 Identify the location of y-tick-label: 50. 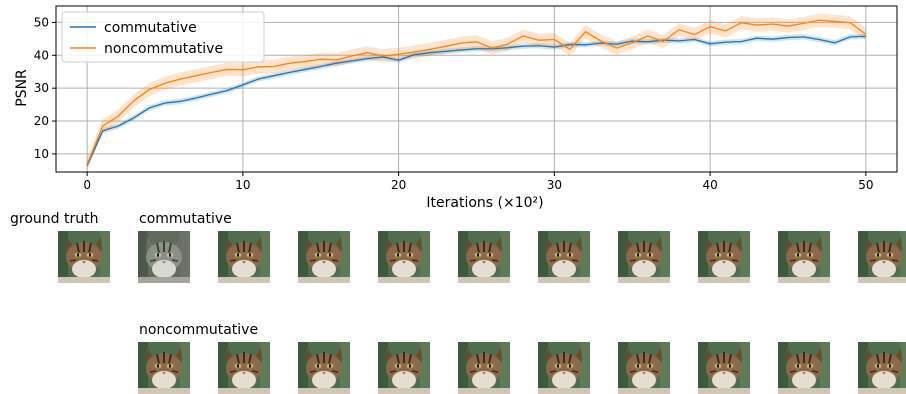
(41, 22).